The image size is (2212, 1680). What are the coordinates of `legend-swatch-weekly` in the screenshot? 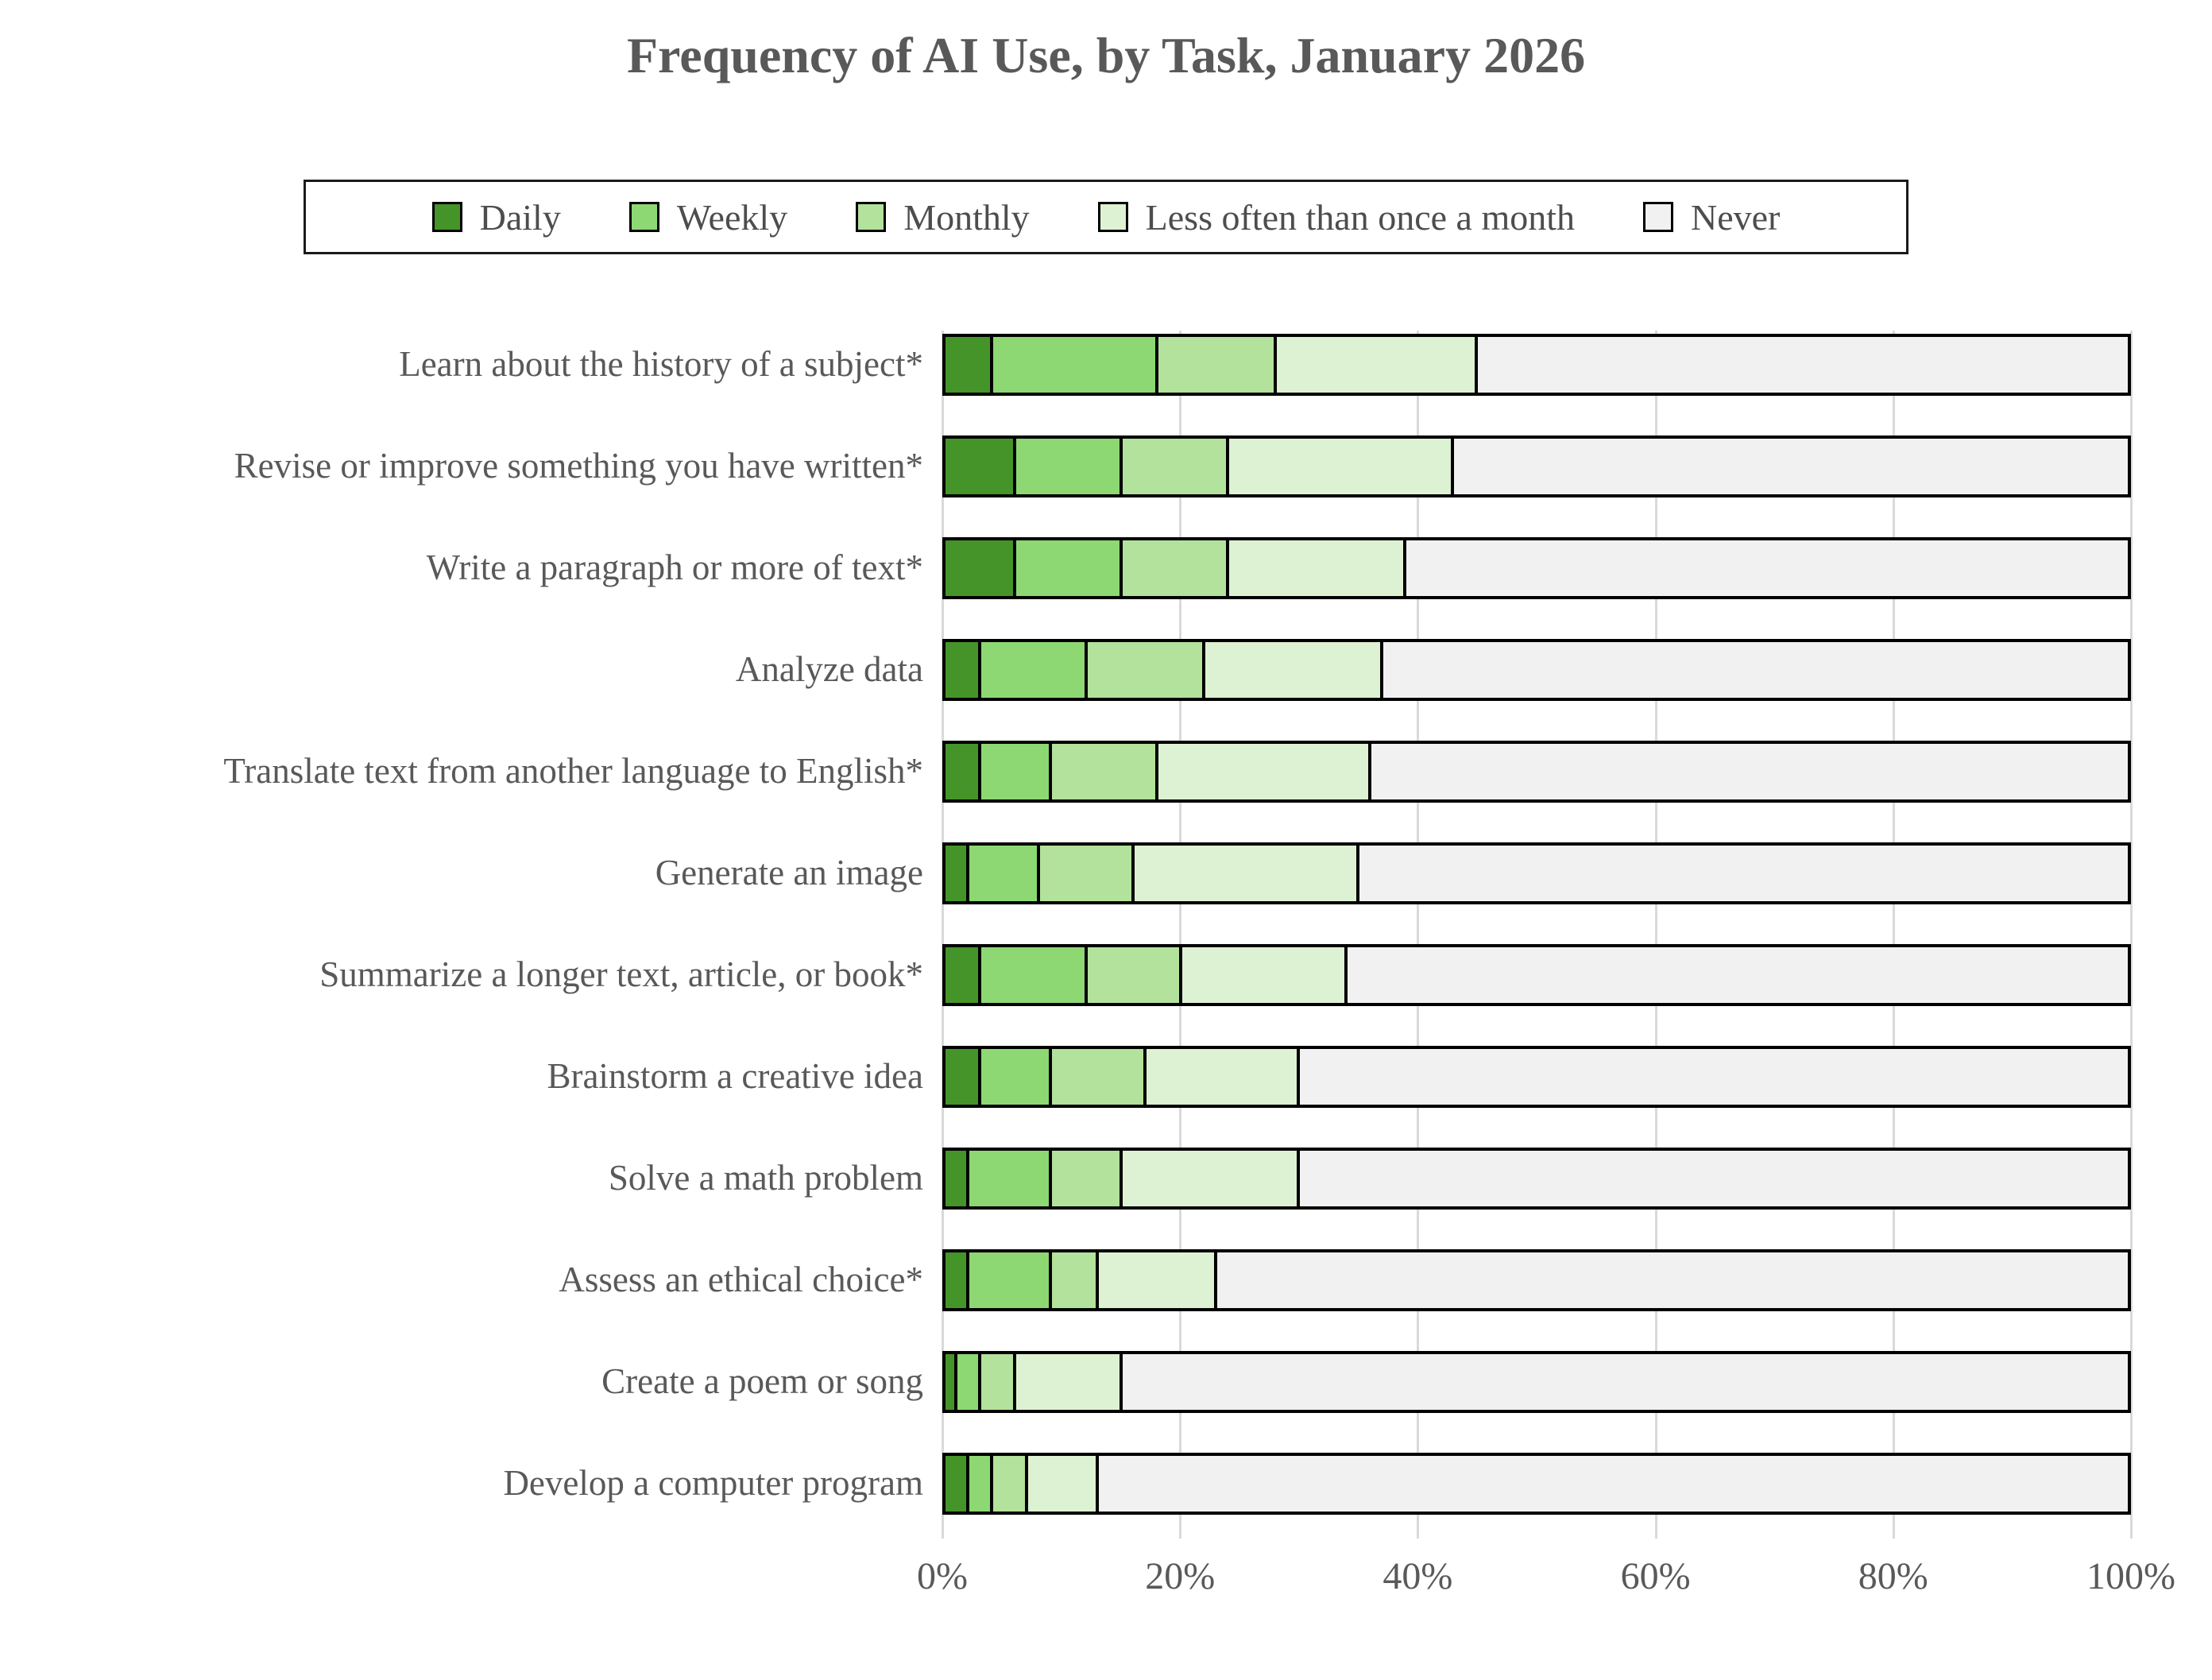 It's located at (643, 217).